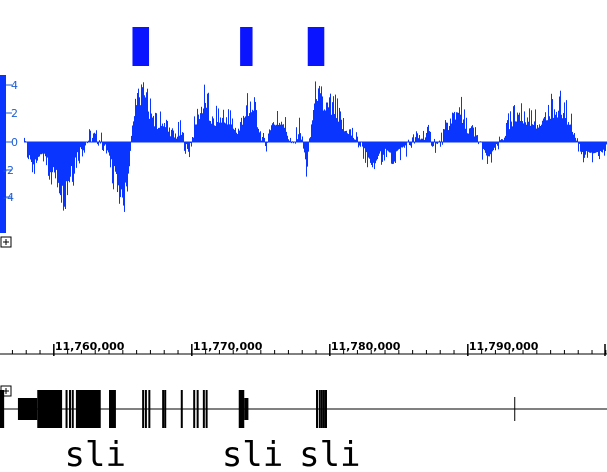 The image size is (607, 472). What do you see at coordinates (504, 346) in the screenshot?
I see `x-tick-label: 11,790,000` at bounding box center [504, 346].